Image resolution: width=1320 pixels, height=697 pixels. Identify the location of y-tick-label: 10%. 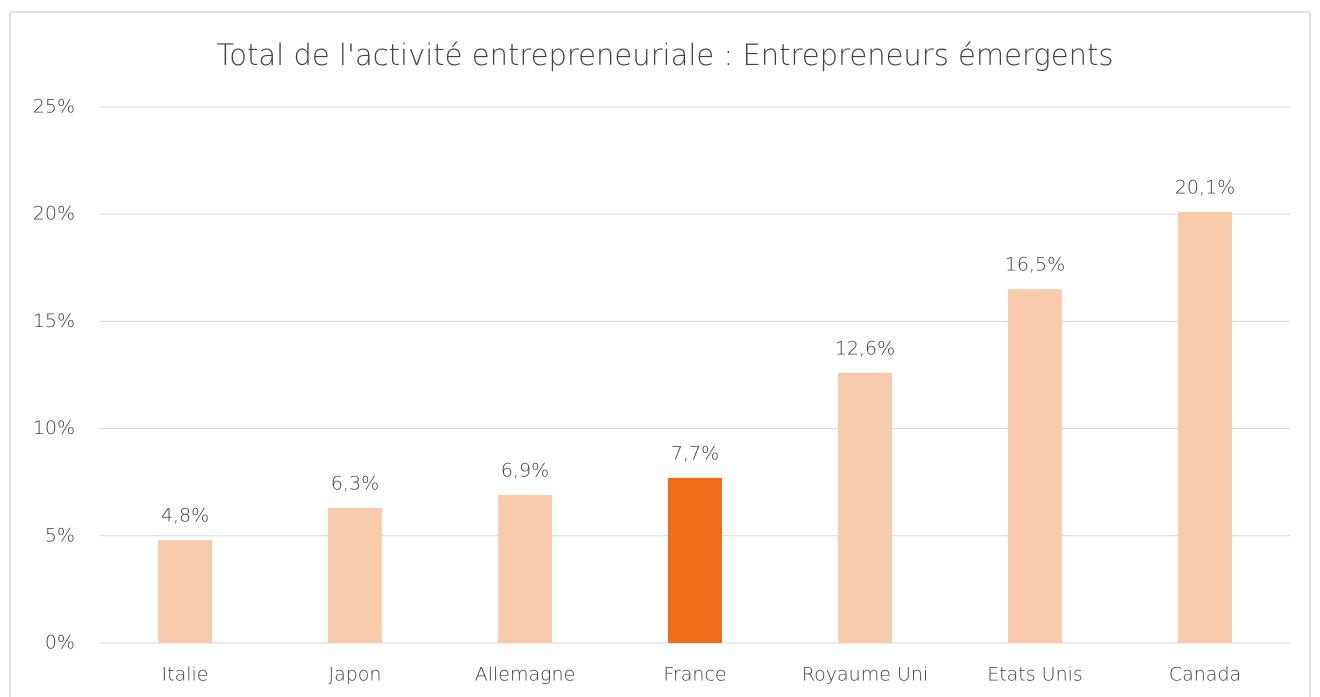
(54, 428).